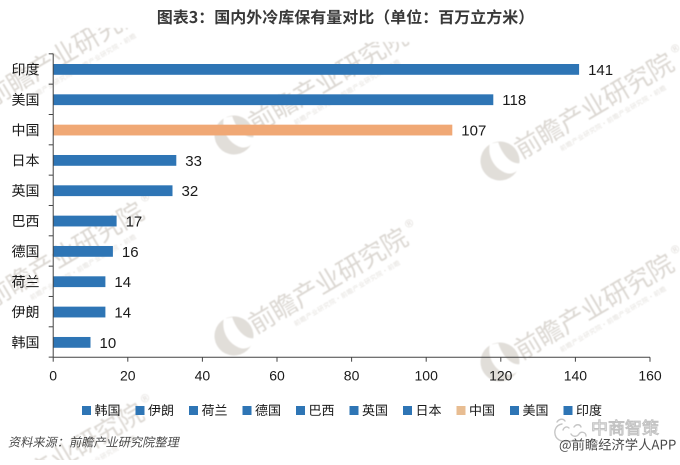  What do you see at coordinates (650, 376) in the screenshot?
I see `svg-text: 160` at bounding box center [650, 376].